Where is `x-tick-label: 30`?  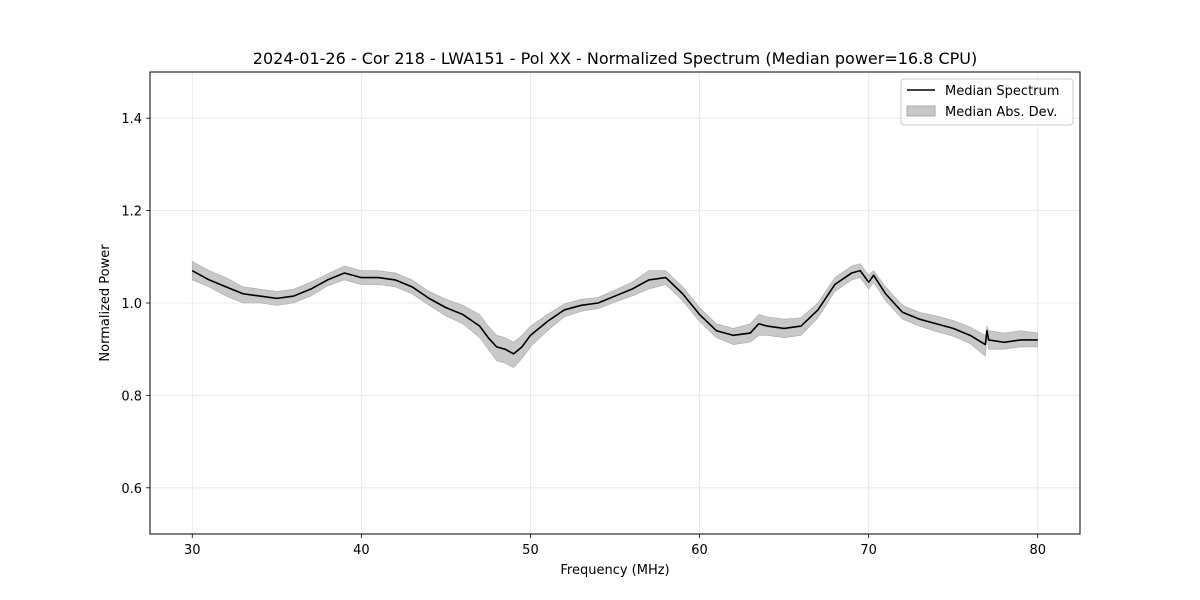 x-tick-label: 30 is located at coordinates (192, 550).